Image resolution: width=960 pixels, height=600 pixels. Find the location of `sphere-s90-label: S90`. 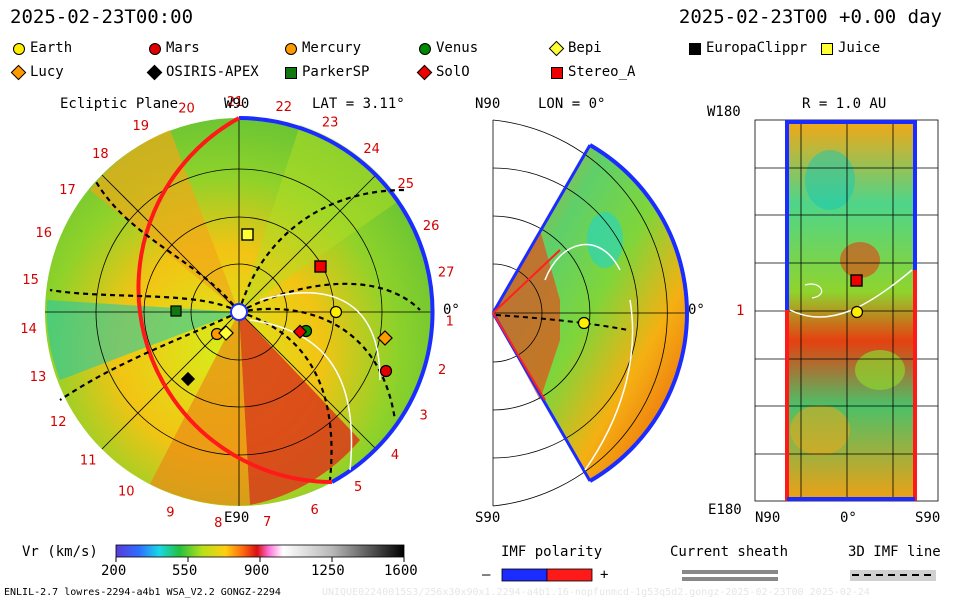

sphere-s90-label: S90 is located at coordinates (928, 518).